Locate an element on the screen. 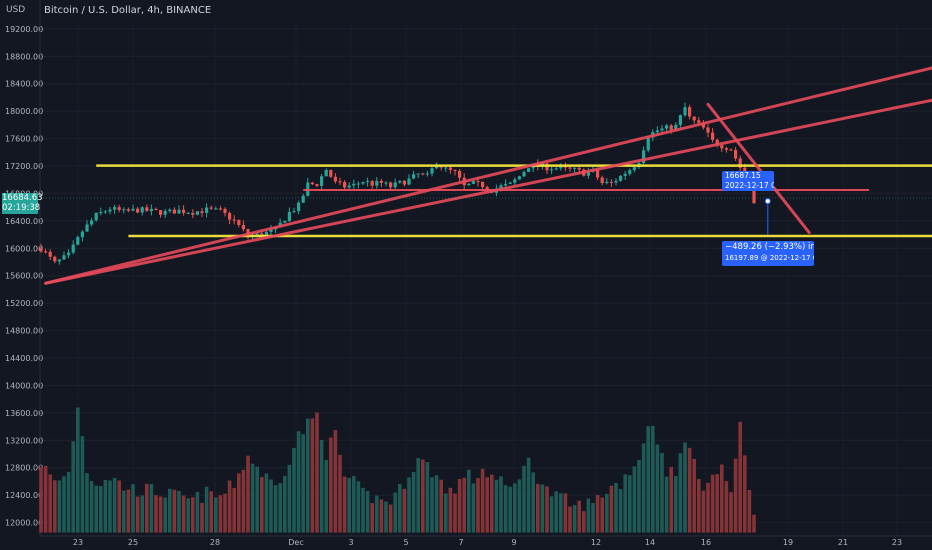  chart-title: Bitcoin / U.S. Dollar, 4h, BINANCE is located at coordinates (128, 10).